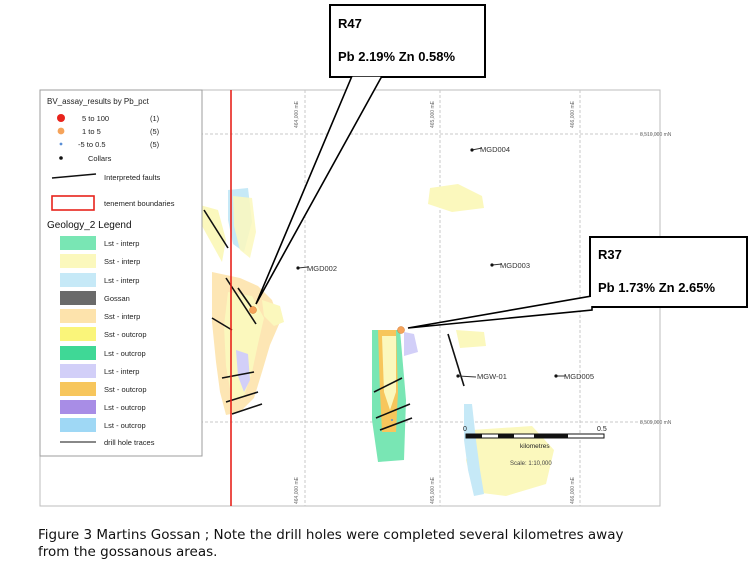 The width and height of the screenshot is (750, 582). I want to click on legend-geology-swatches, so click(78, 334).